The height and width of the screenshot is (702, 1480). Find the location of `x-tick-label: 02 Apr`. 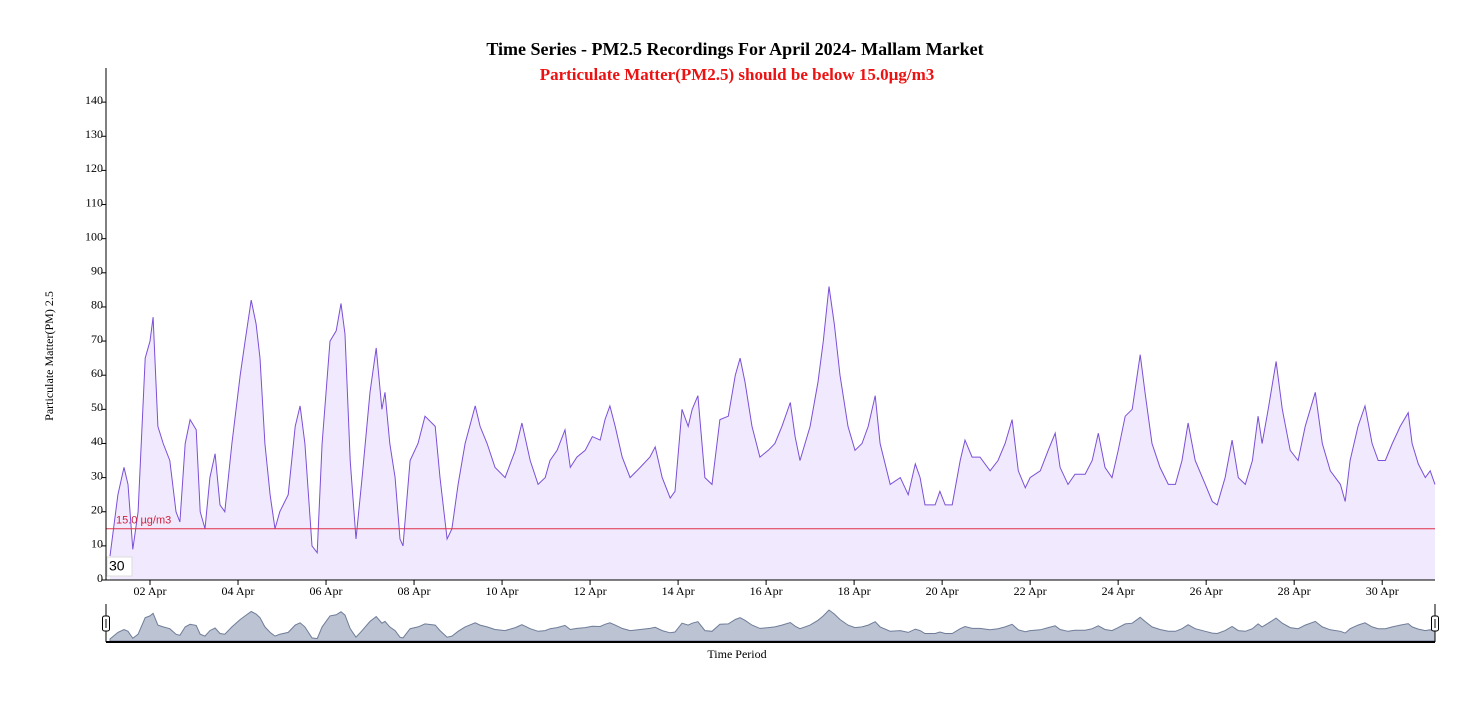

x-tick-label: 02 Apr is located at coordinates (150, 591).